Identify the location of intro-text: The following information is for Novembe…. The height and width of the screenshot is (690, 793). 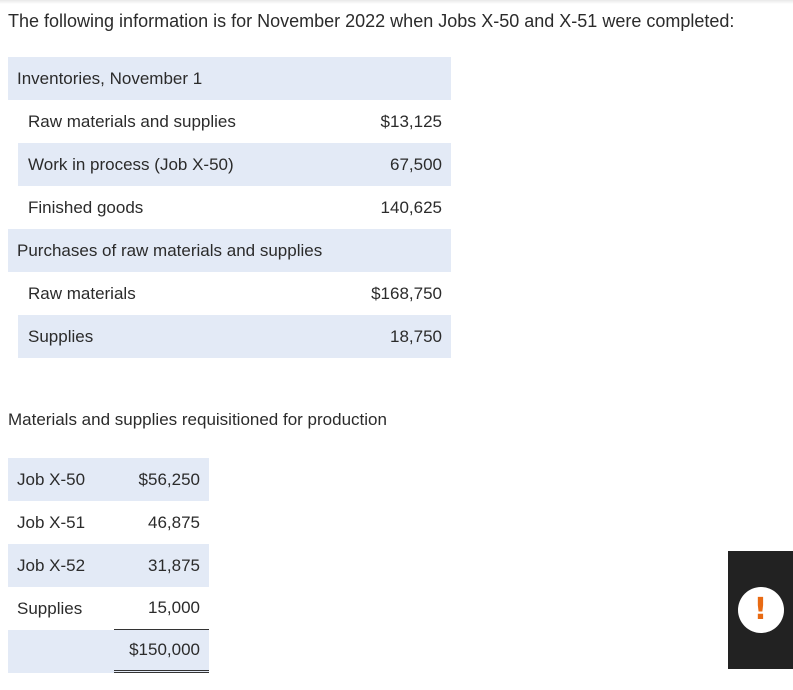
(371, 21).